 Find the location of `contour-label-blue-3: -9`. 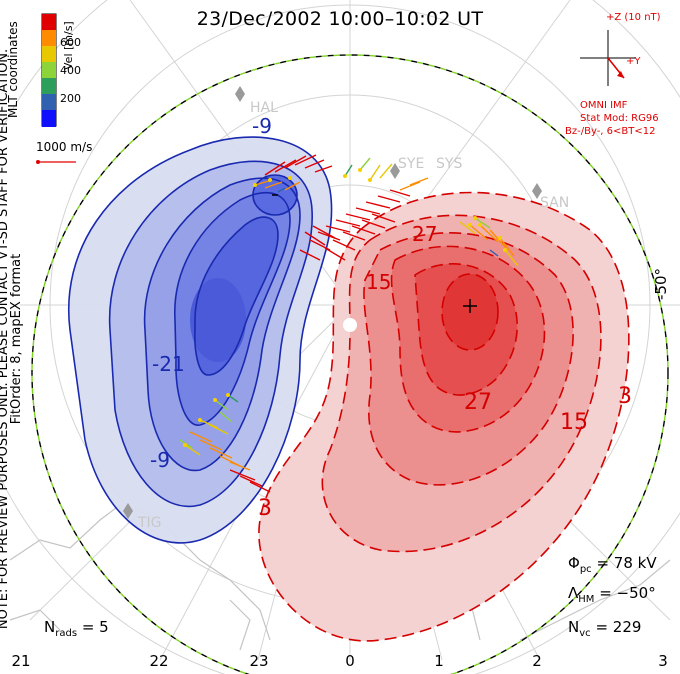

contour-label-blue-3: -9 is located at coordinates (160, 460).